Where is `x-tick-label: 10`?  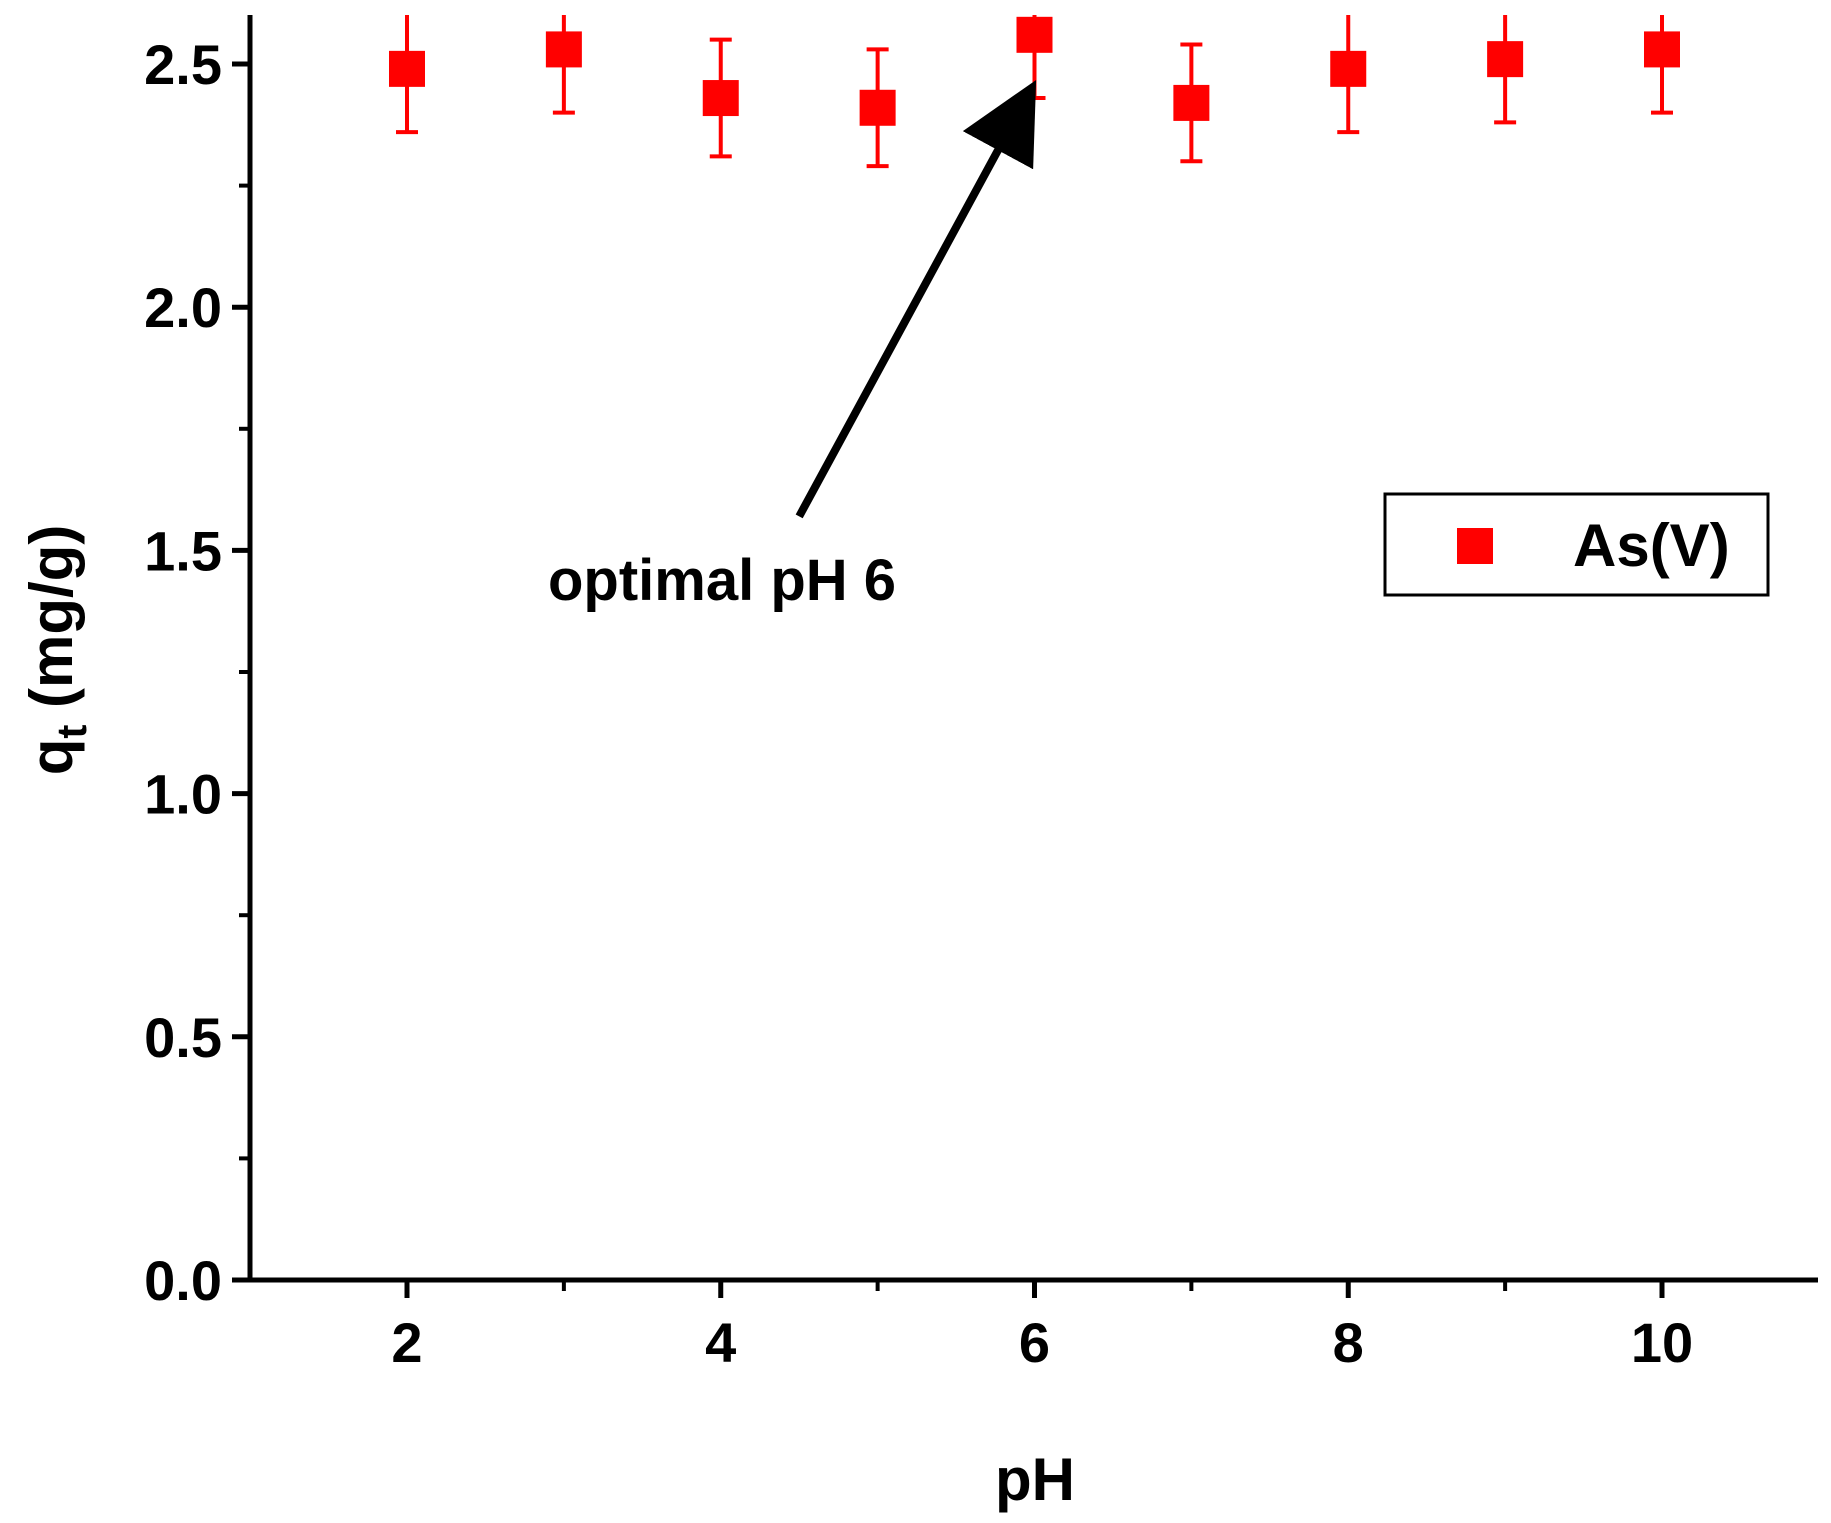 x-tick-label: 10 is located at coordinates (1662, 1342).